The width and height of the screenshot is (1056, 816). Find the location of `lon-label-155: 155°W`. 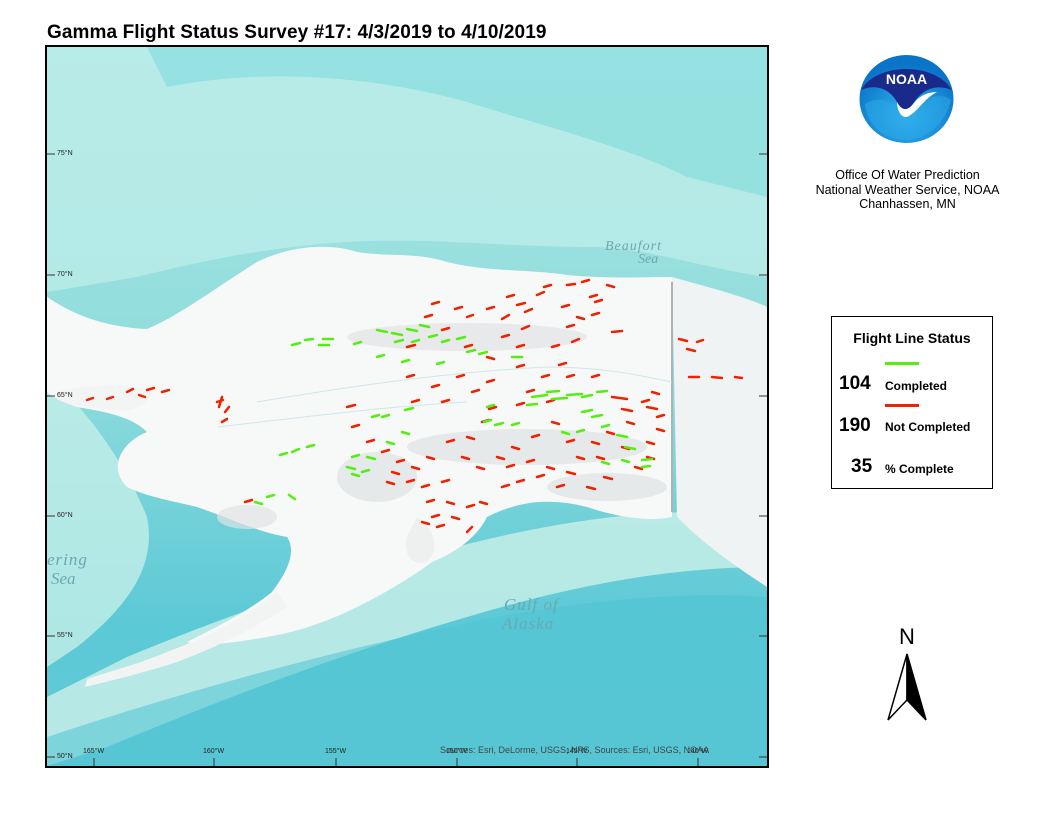

lon-label-155: 155°W is located at coordinates (336, 751).